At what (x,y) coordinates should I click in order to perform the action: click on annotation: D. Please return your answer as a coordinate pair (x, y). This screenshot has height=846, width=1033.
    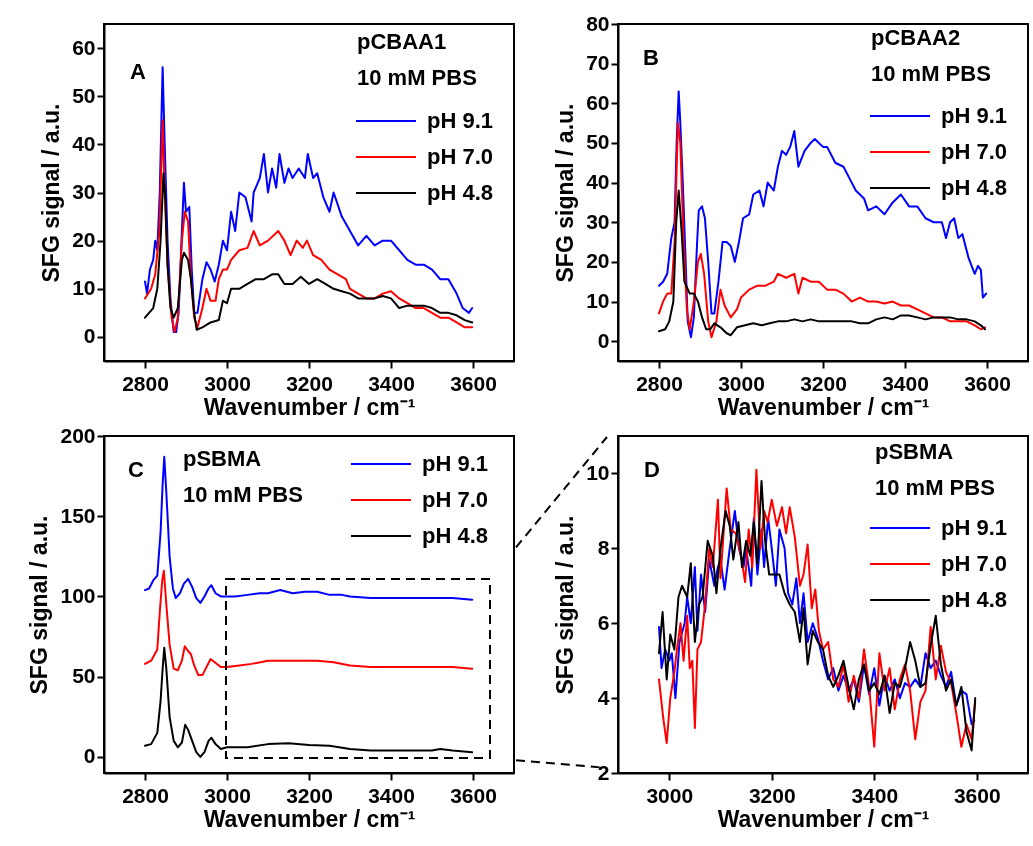
    Looking at the image, I should click on (652, 469).